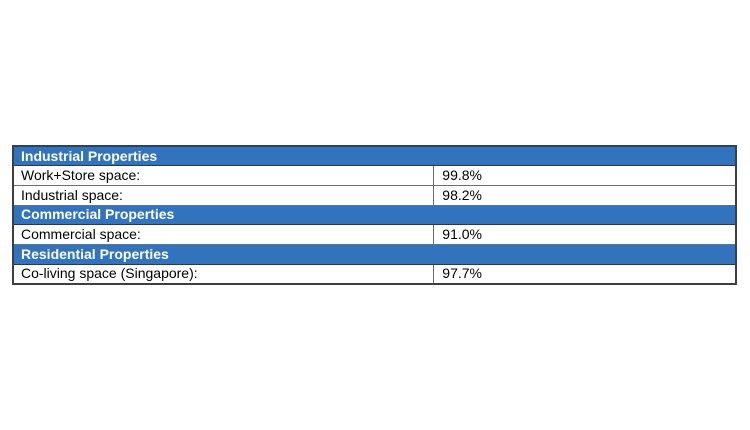  I want to click on section-header-row-residential: Residential Properties, so click(374, 254).